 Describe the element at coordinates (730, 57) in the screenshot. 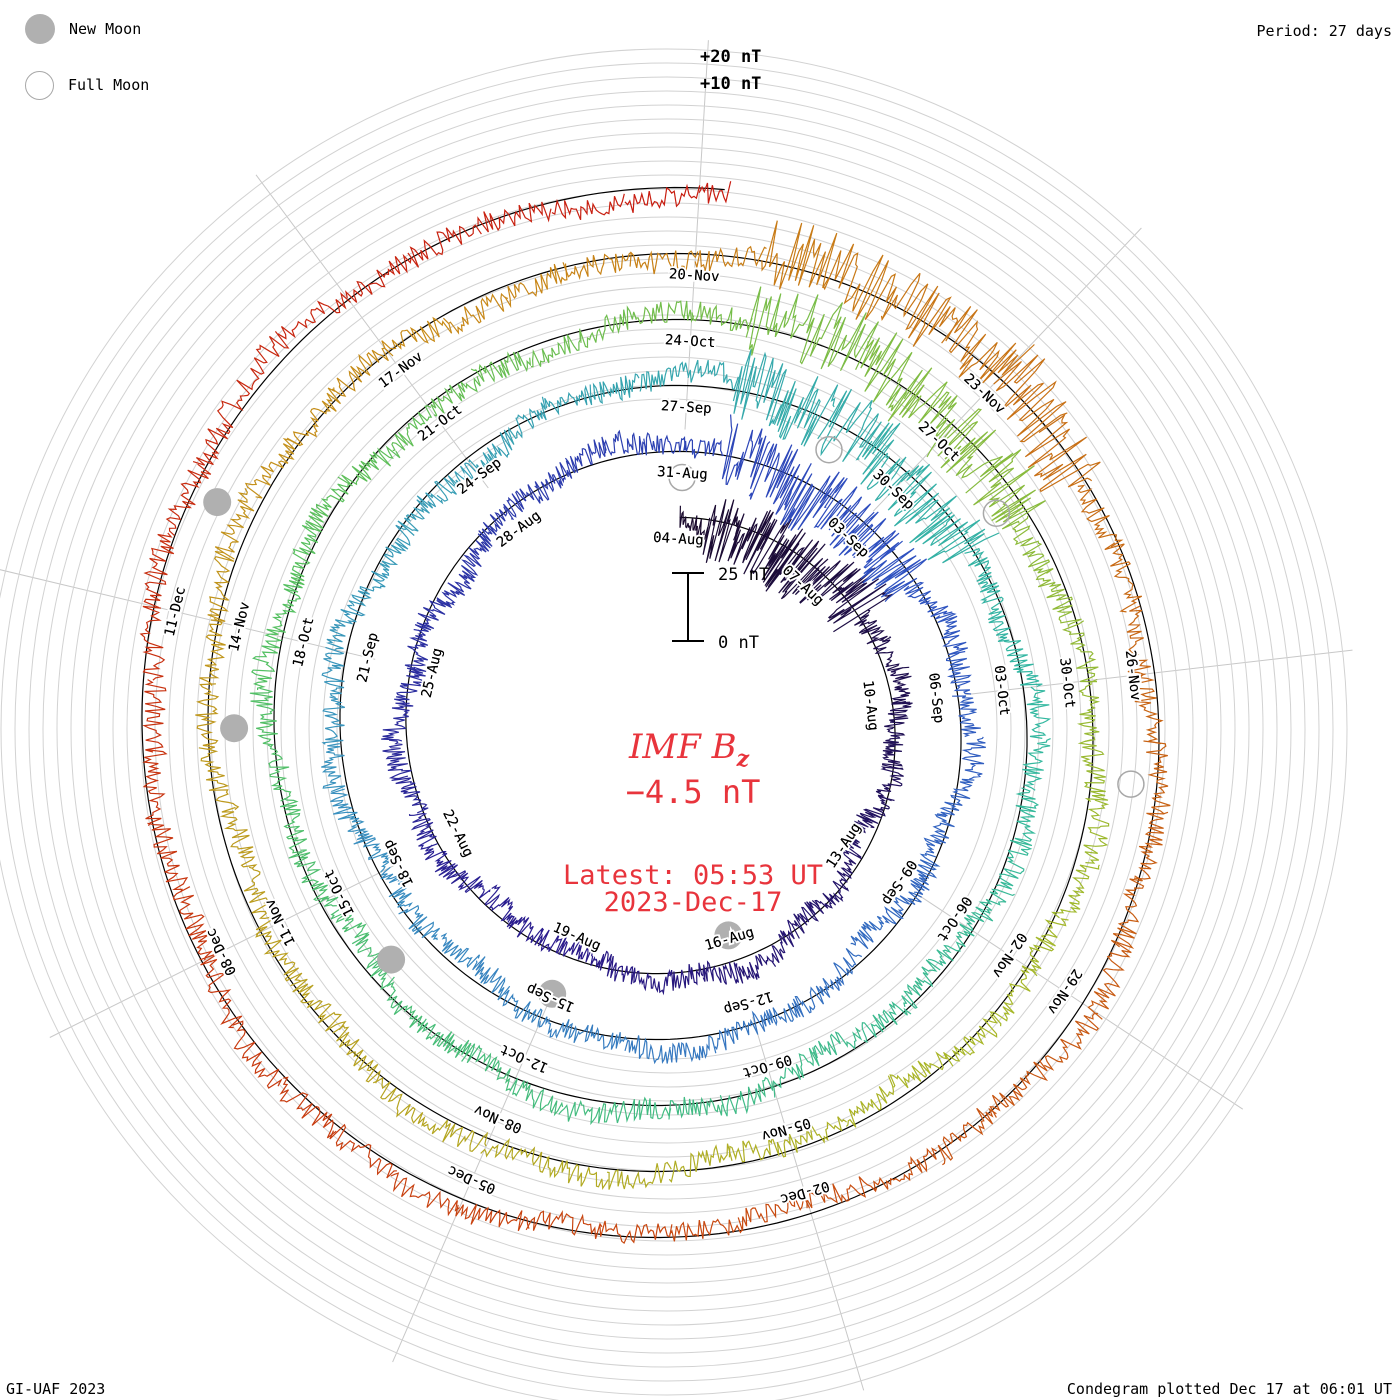

I see `scale-label-20: +20 nT` at that location.